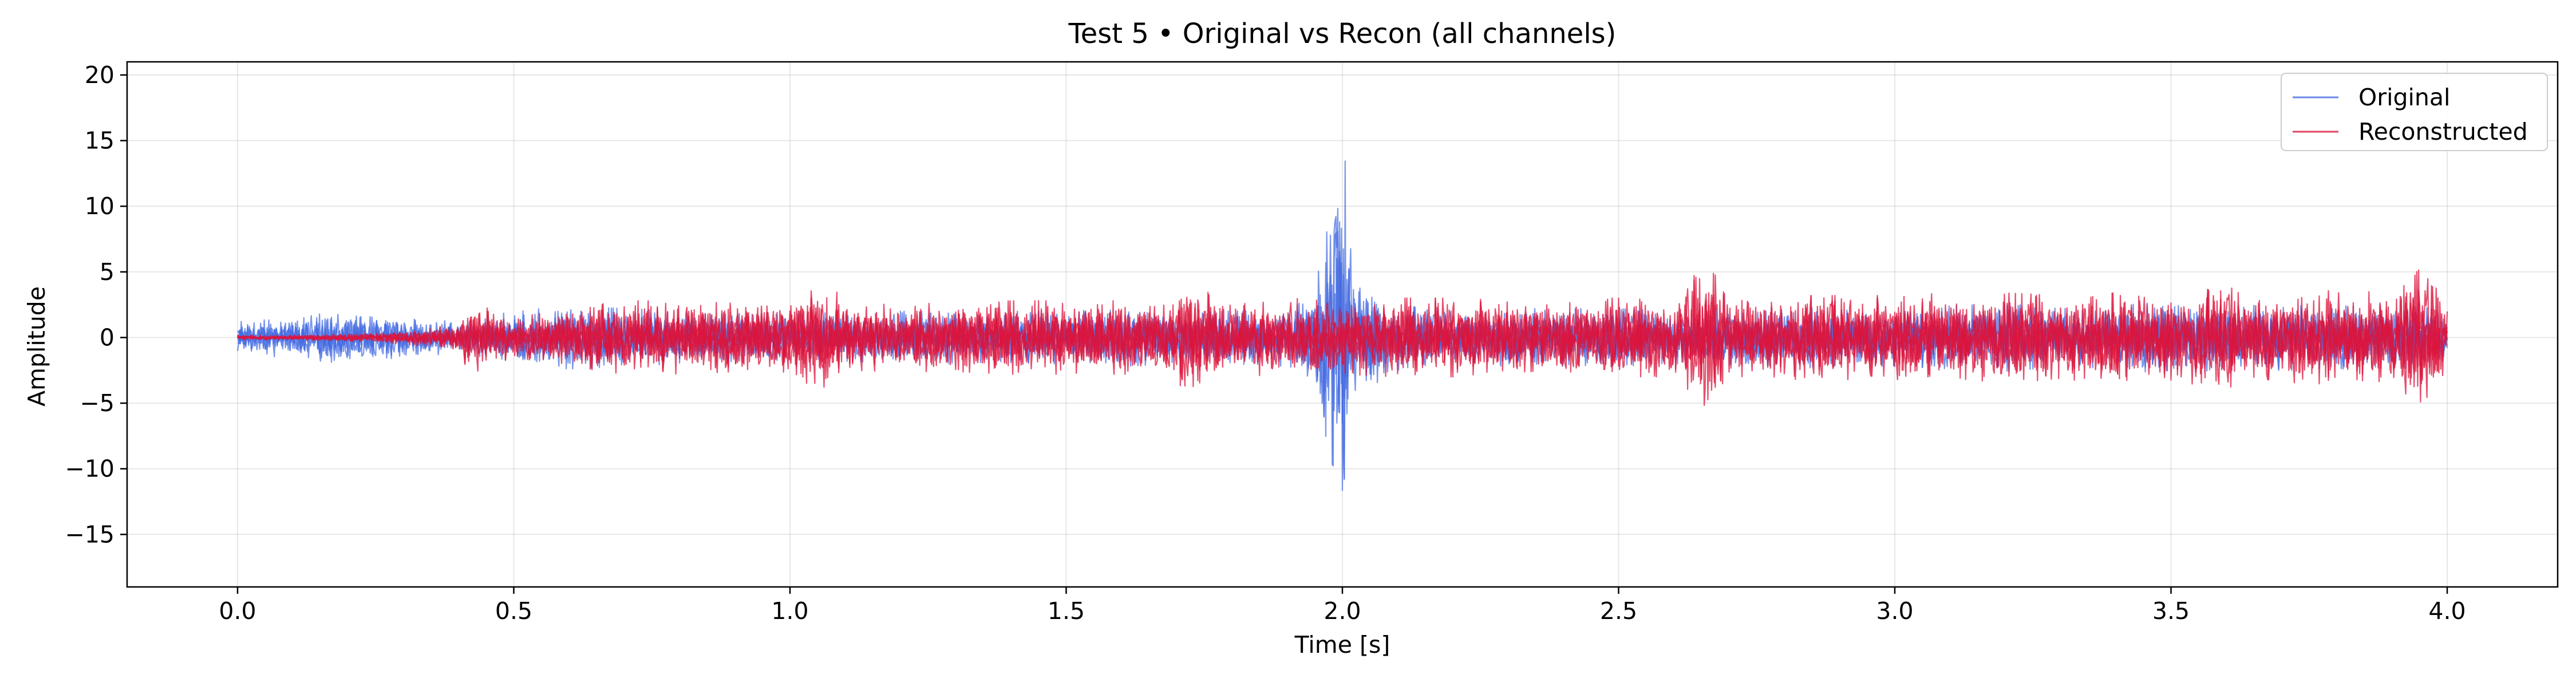  Describe the element at coordinates (1894, 611) in the screenshot. I see `x-tick-label: 3.0` at that location.